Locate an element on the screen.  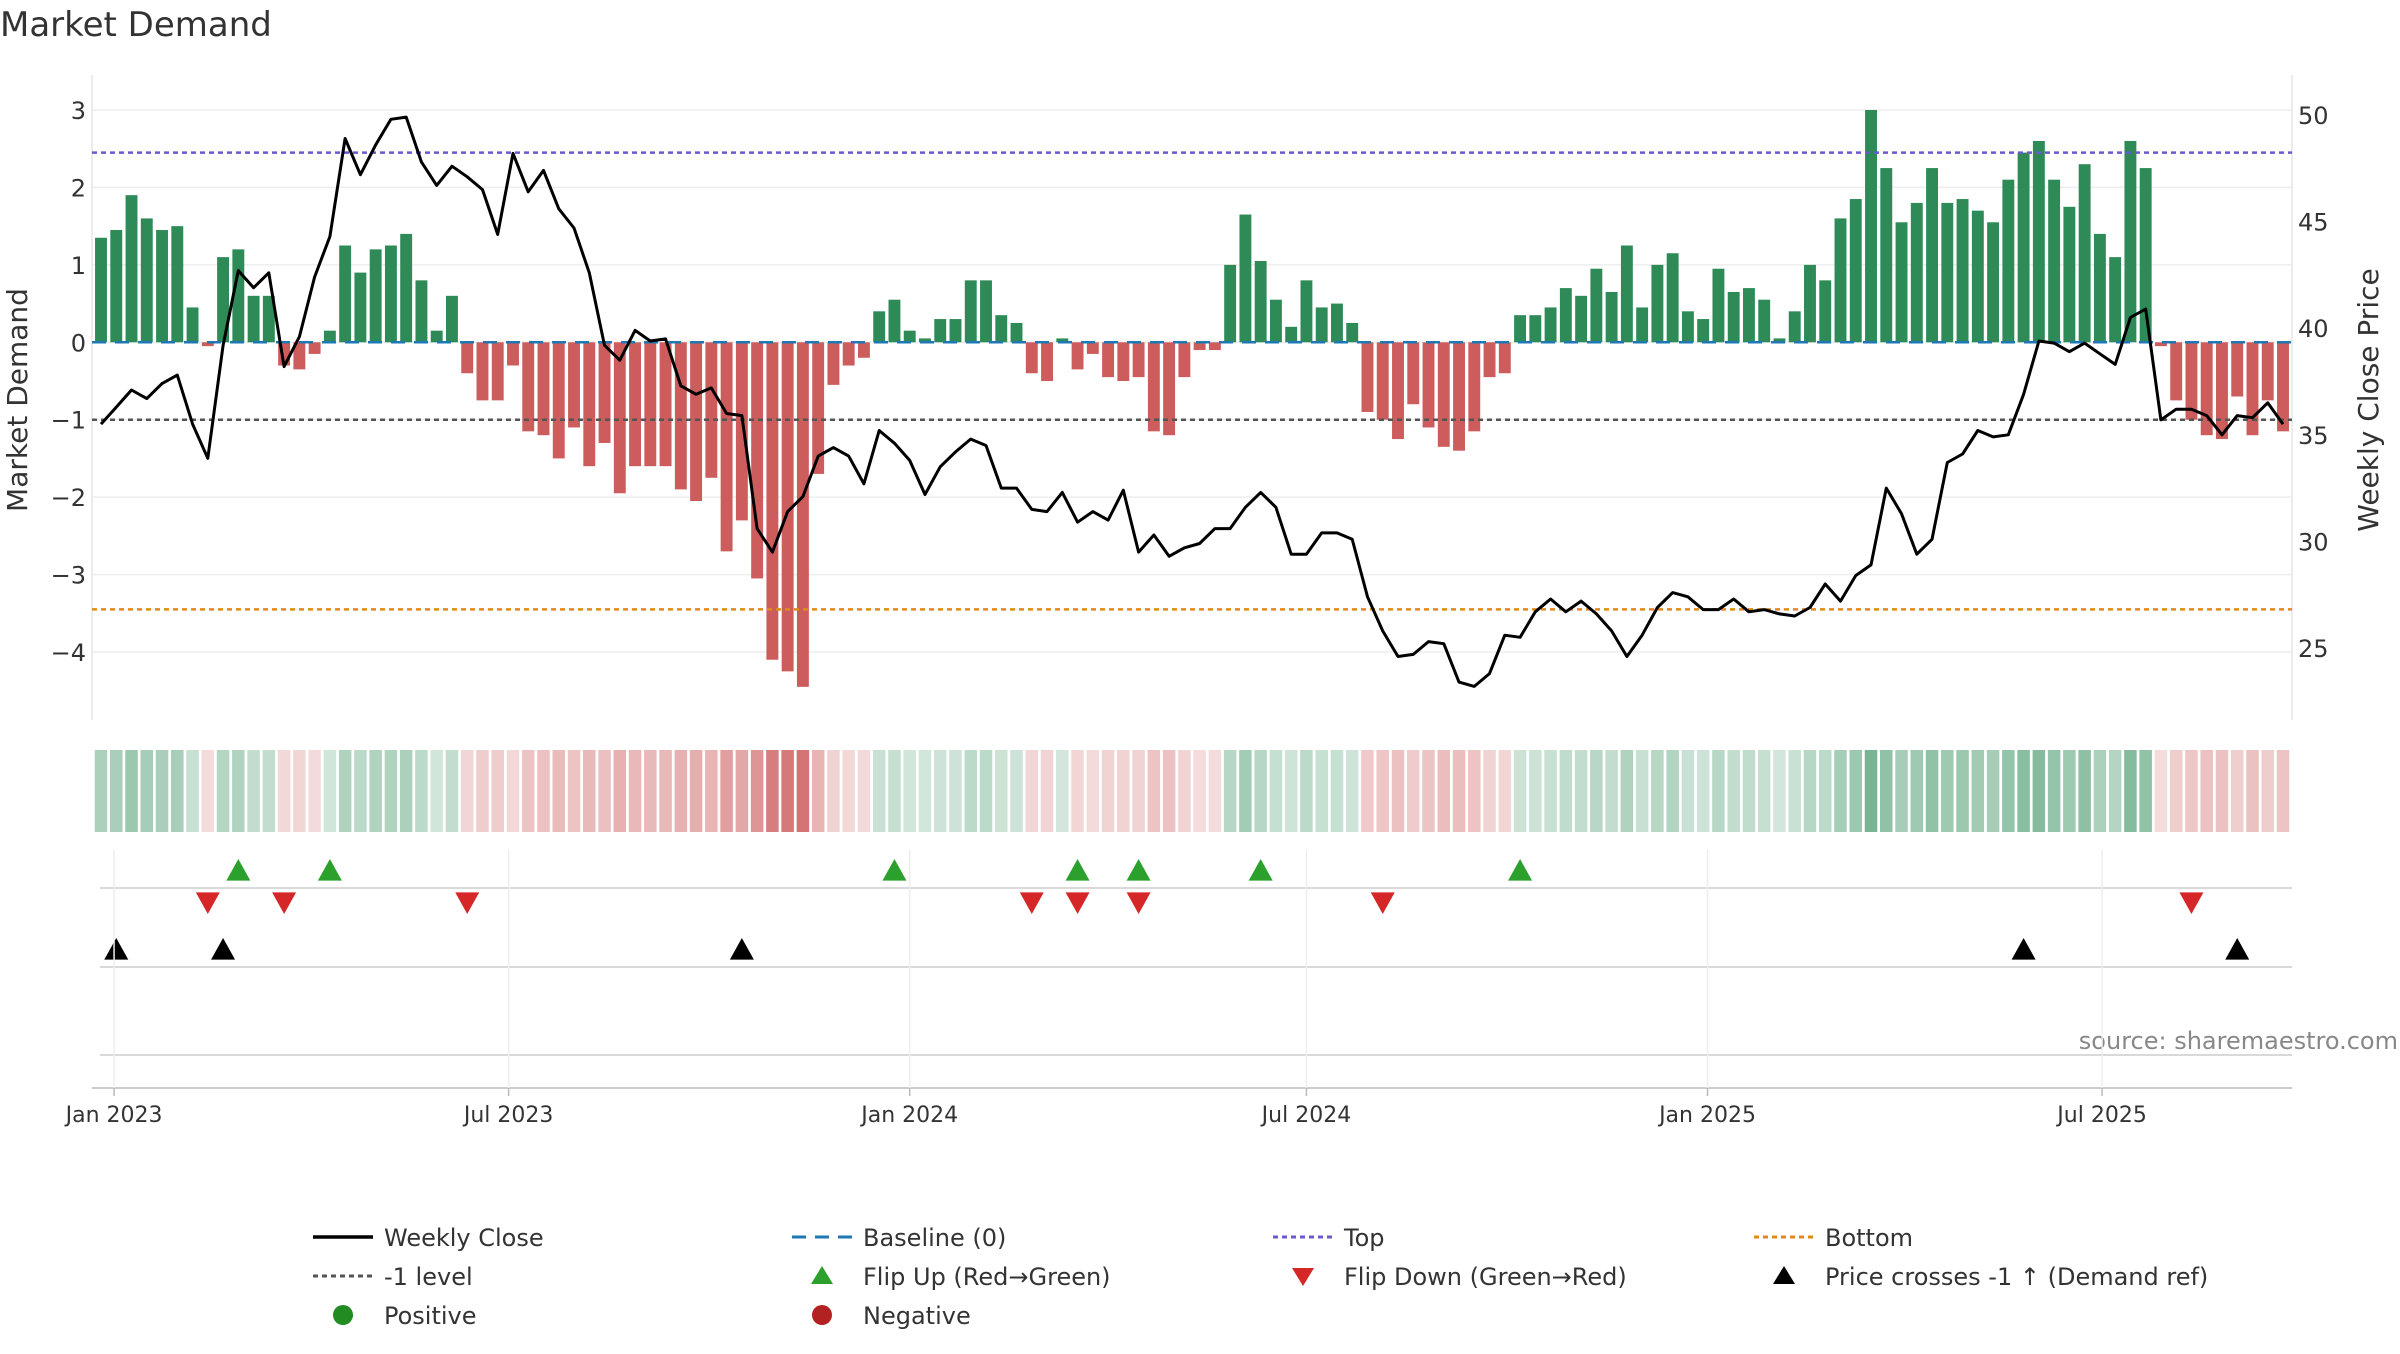
legend-swatch-flip-up is located at coordinates (822, 1275).